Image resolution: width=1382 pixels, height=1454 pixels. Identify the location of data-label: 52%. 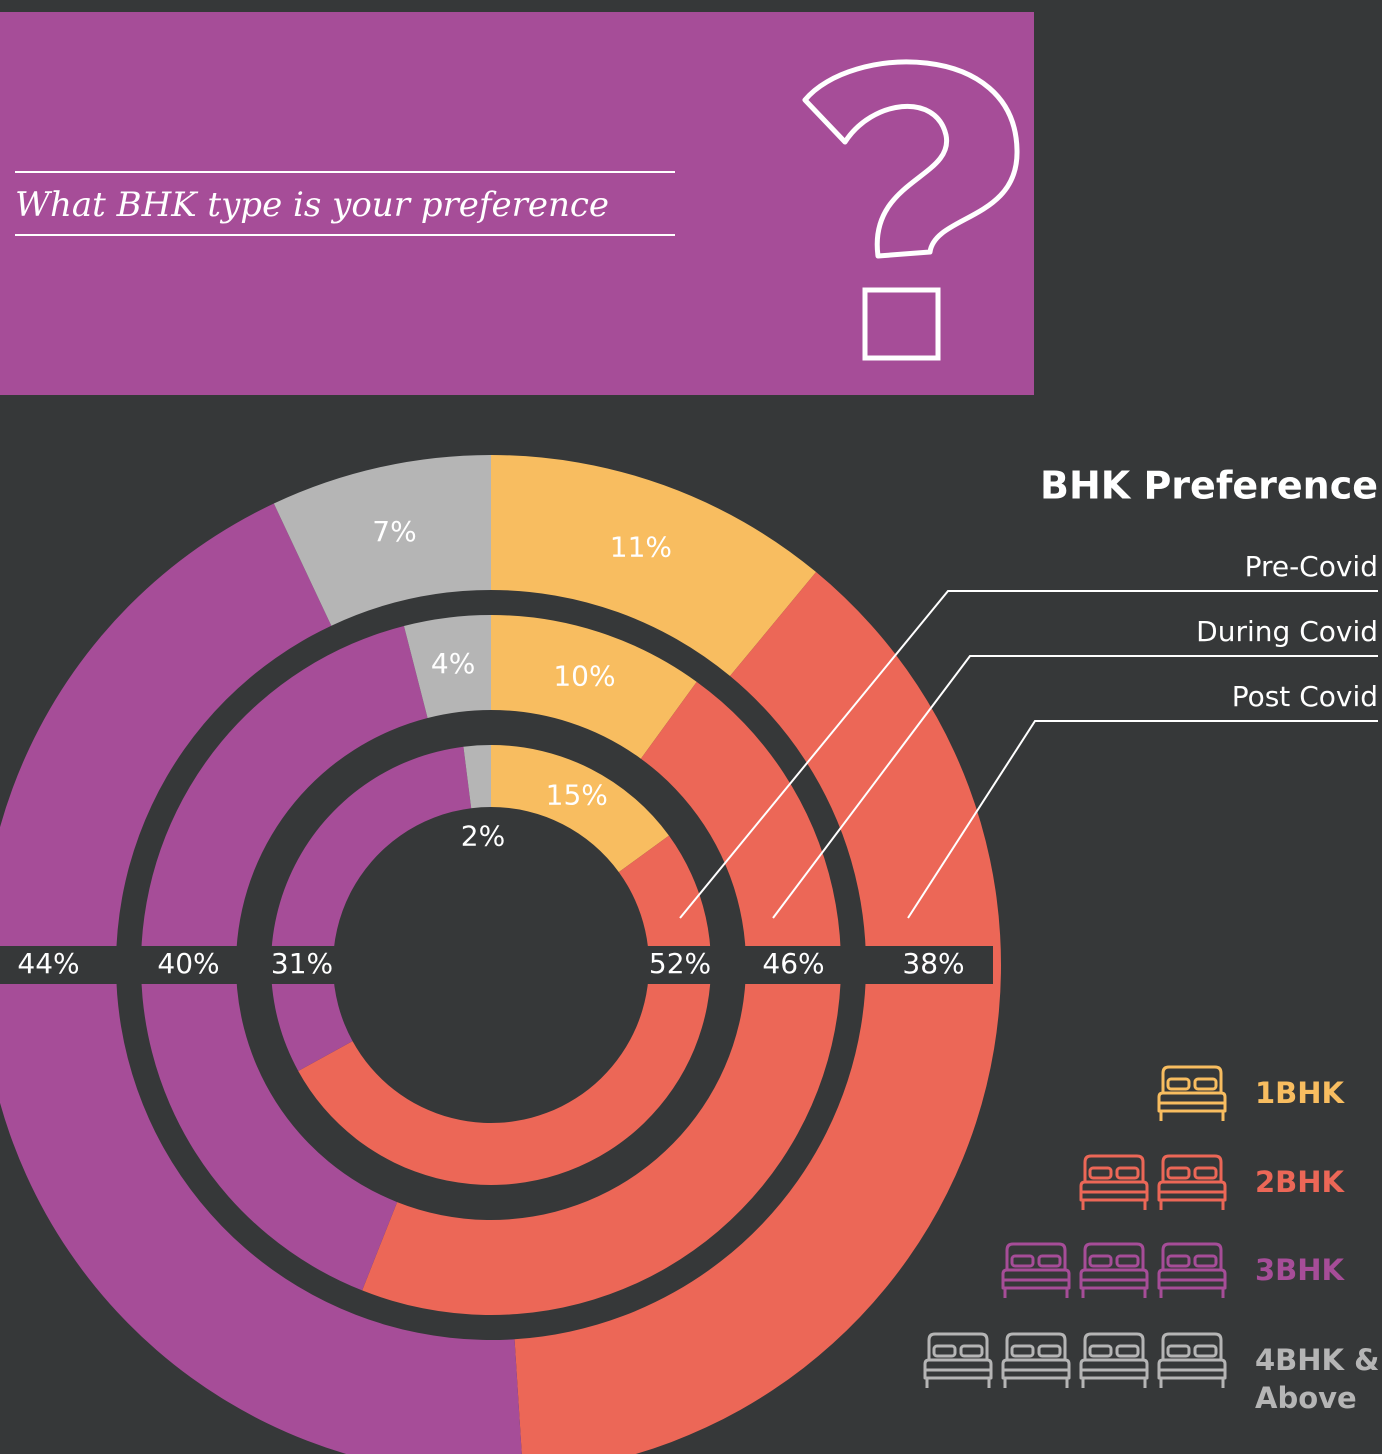
(680, 963).